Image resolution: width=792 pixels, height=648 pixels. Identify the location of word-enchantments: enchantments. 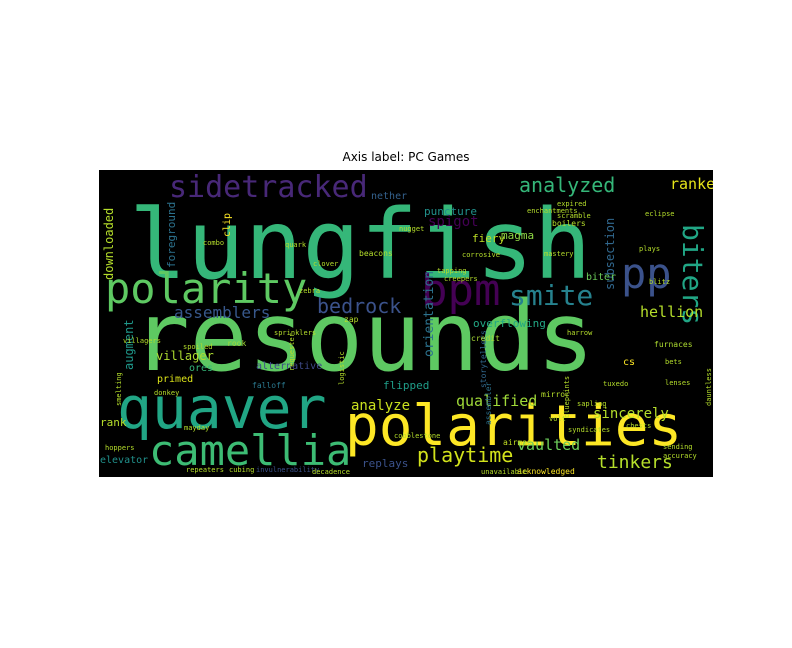
(552, 211).